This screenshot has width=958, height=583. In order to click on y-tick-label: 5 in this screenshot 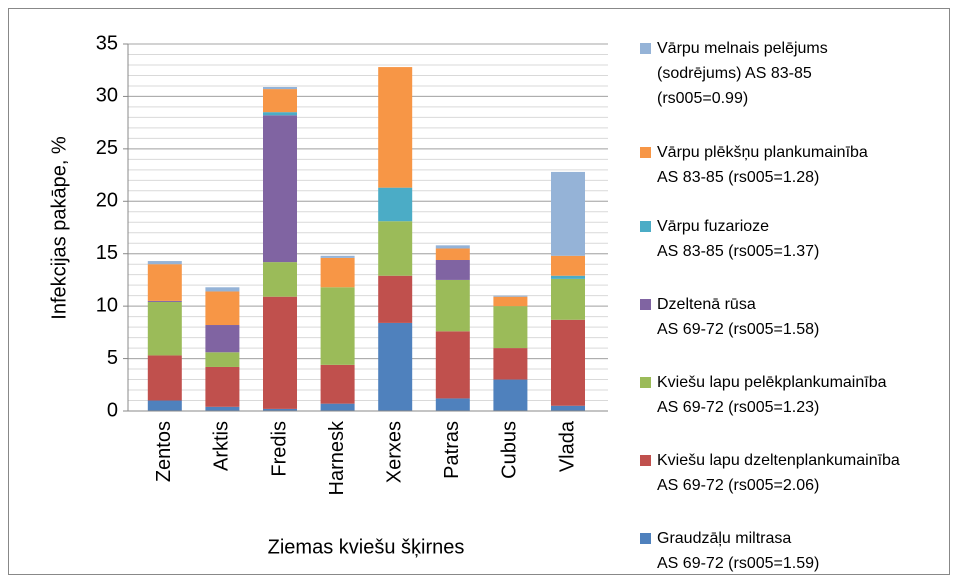, I will do `click(112, 358)`.